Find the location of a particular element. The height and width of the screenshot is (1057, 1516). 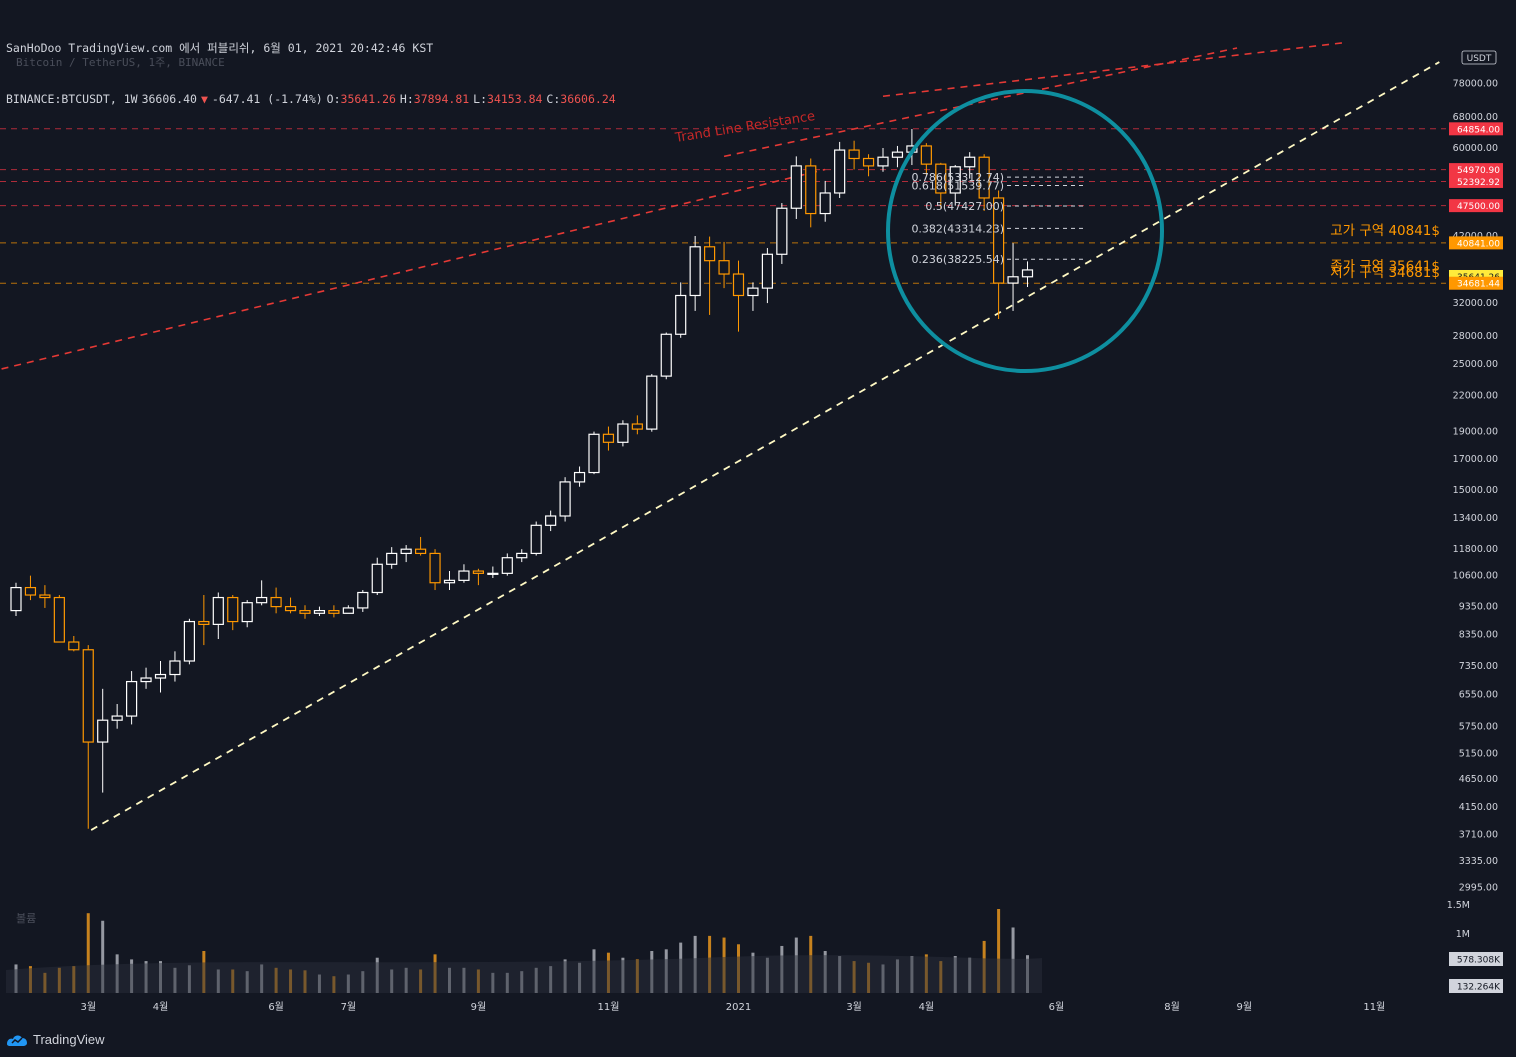

open-value: 35641.26 is located at coordinates (368, 99).